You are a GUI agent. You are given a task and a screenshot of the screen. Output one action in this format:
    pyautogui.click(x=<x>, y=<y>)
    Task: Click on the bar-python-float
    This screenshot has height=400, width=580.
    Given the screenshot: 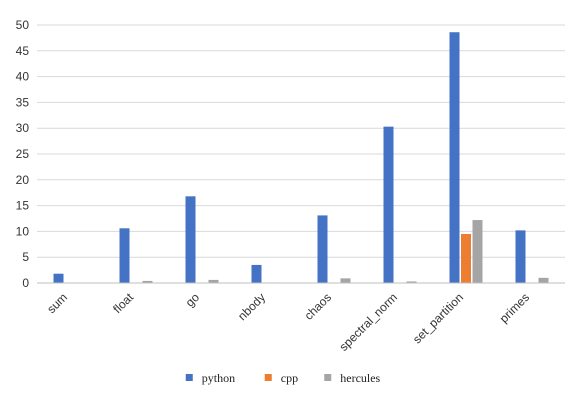 What is the action you would take?
    pyautogui.click(x=124, y=255)
    